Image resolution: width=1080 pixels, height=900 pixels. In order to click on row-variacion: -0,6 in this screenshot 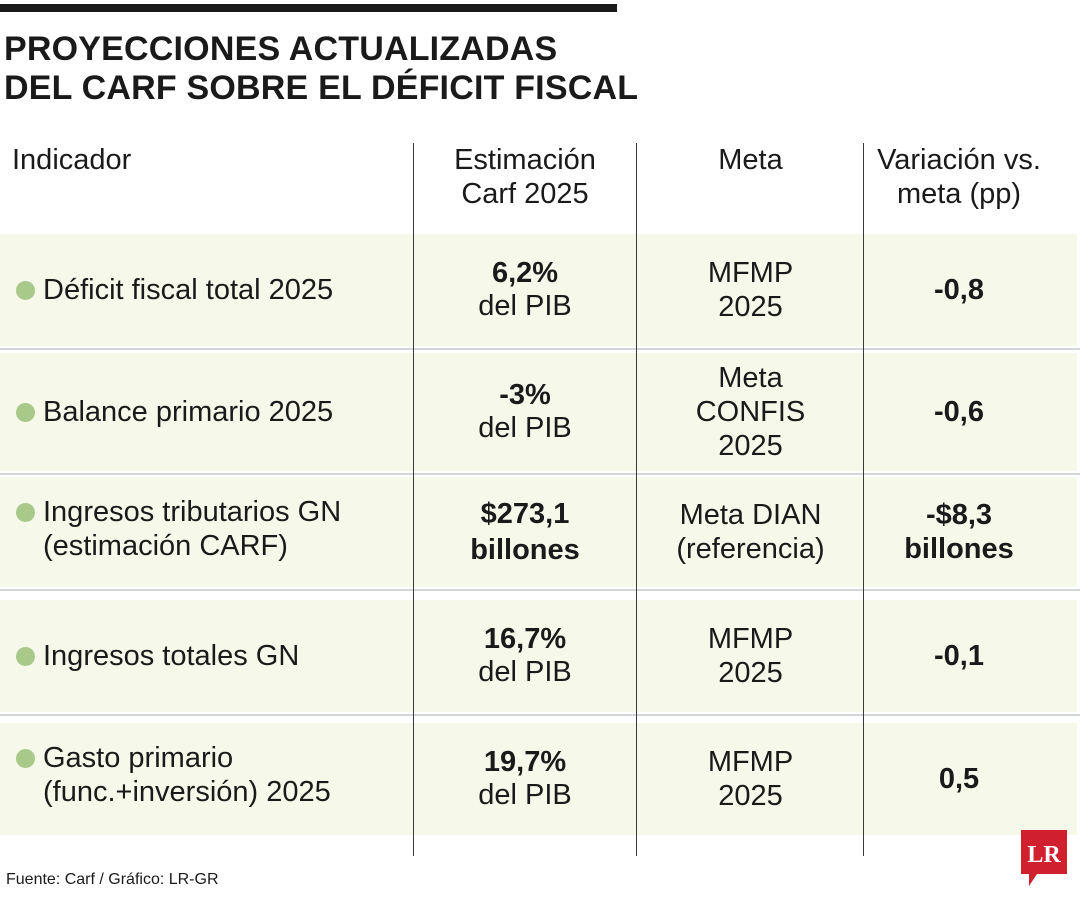, I will do `click(959, 412)`.